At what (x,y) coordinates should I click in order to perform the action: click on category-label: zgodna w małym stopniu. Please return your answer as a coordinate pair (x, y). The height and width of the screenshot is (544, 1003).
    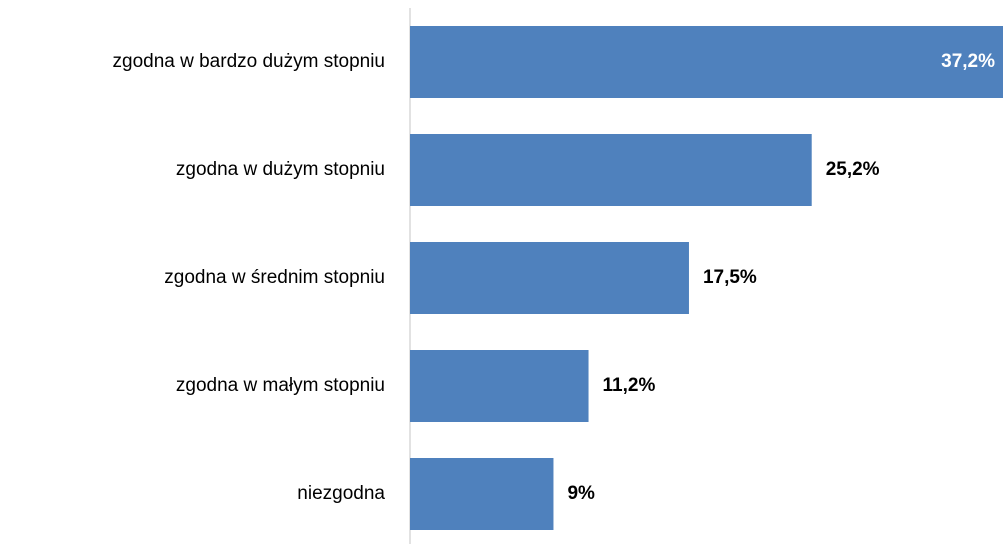
    Looking at the image, I should click on (280, 385).